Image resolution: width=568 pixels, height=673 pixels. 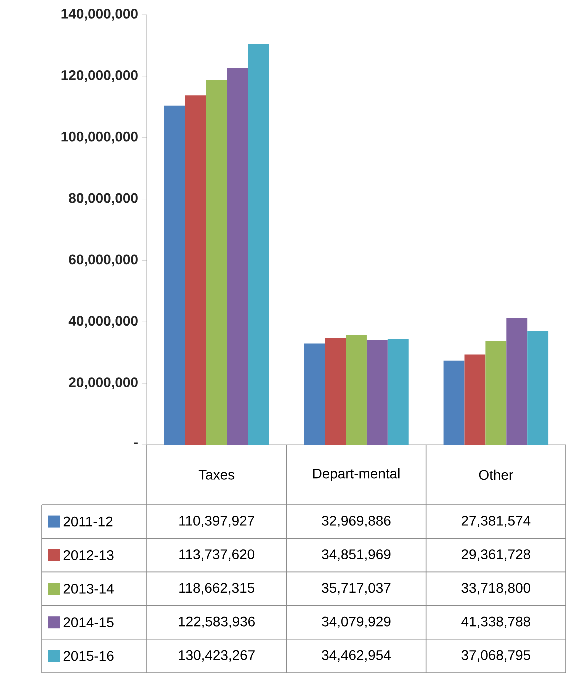 What do you see at coordinates (88, 521) in the screenshot?
I see `legend-label: 2011-12` at bounding box center [88, 521].